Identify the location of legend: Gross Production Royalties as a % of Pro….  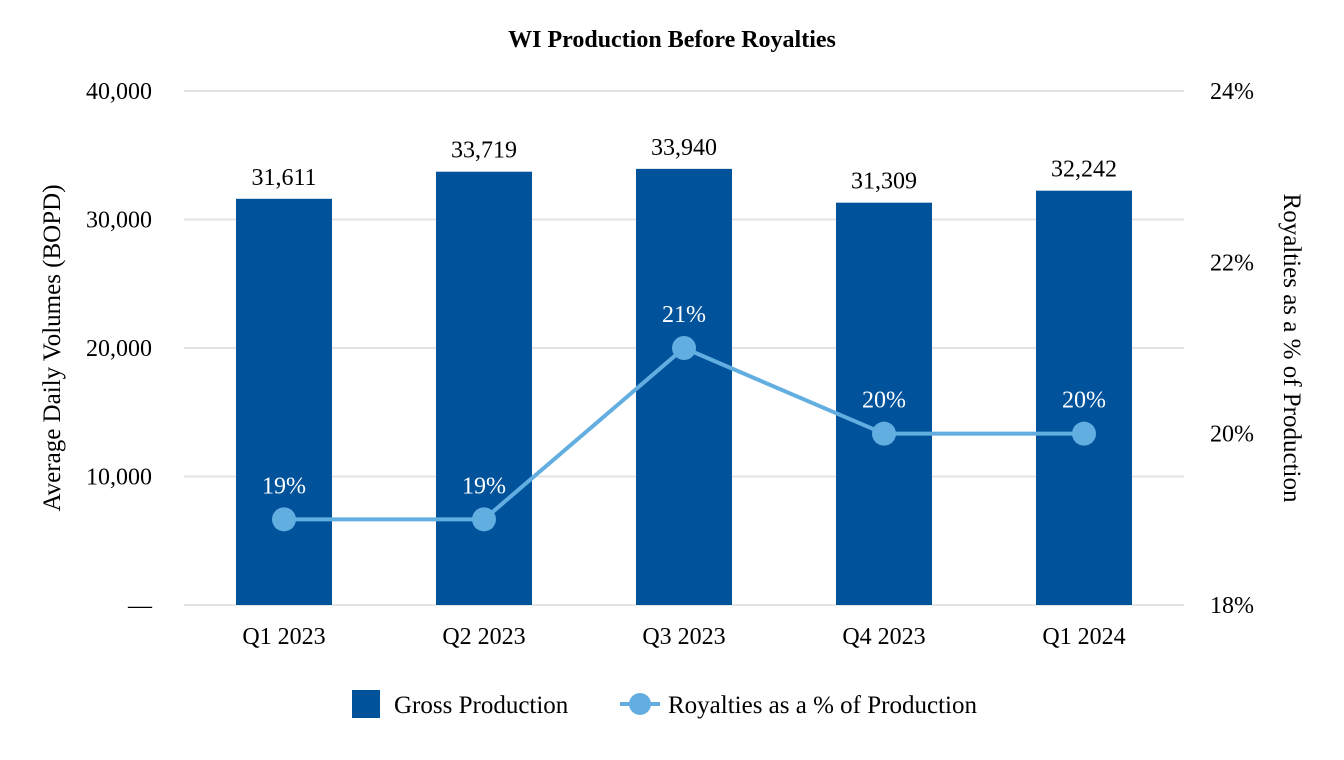
(664, 704).